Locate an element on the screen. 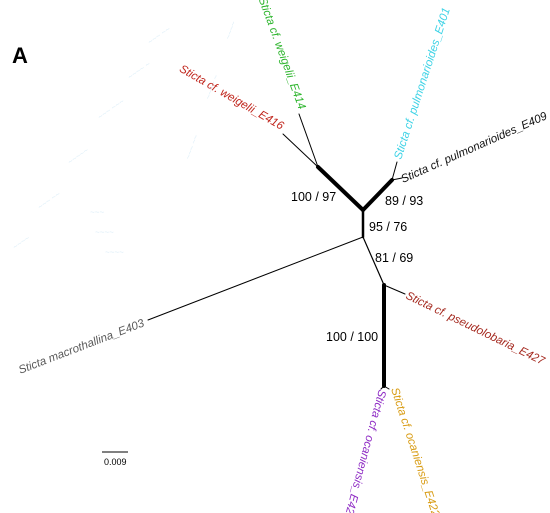  taxon-label-e424: Sticta cf. ocaniensis_E424 is located at coordinates (364, 450).